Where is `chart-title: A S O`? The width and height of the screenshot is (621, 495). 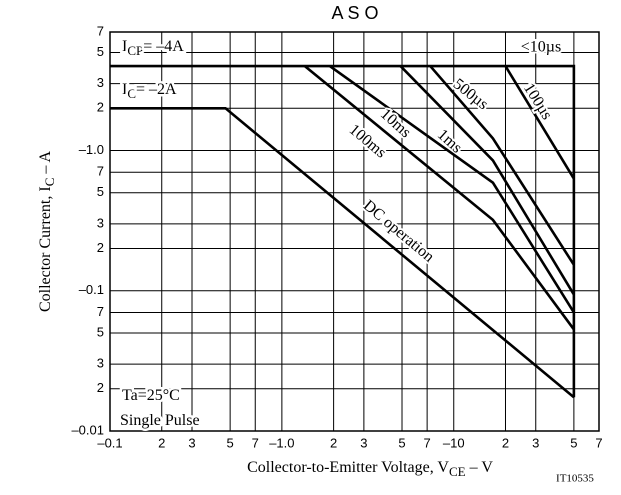 chart-title: A S O is located at coordinates (354, 13).